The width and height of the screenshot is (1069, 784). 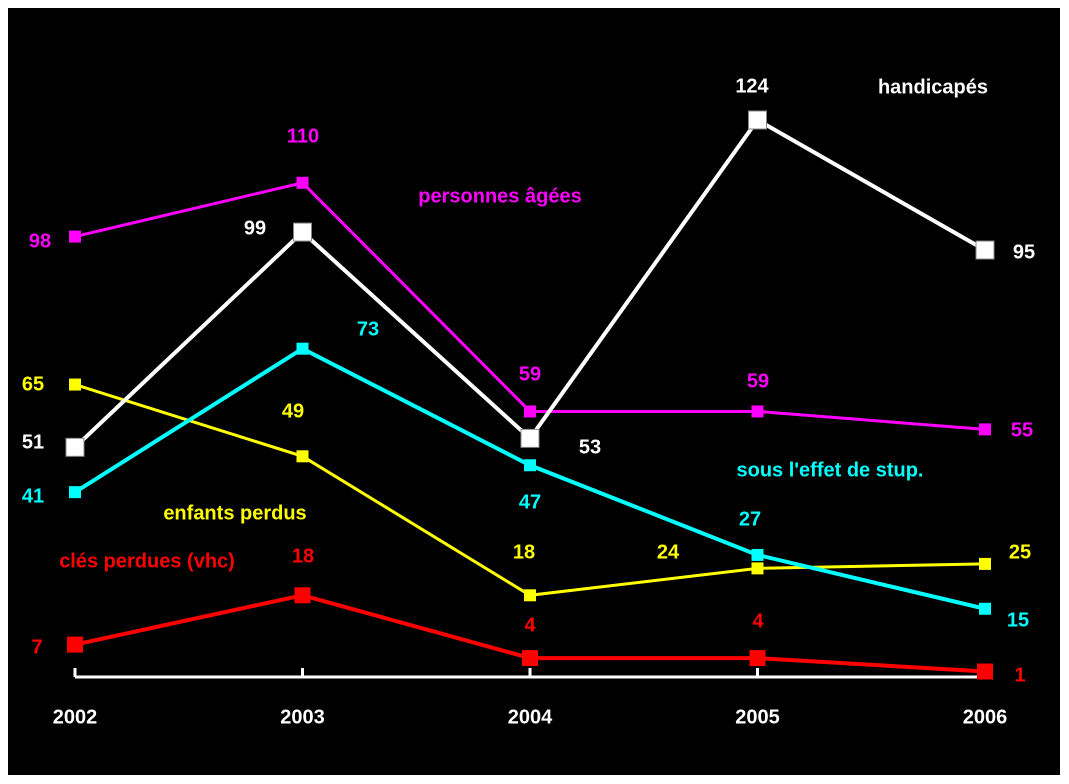 I want to click on data-label: 53, so click(x=590, y=447).